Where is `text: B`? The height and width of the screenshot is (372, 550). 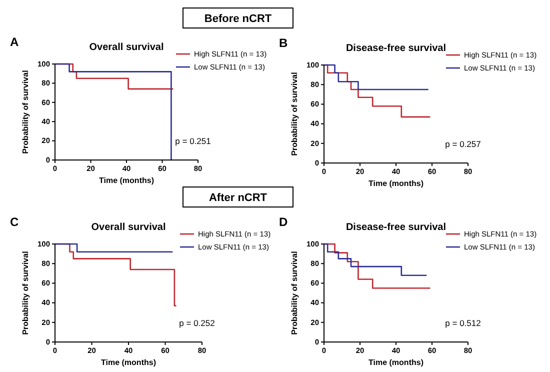 text: B is located at coordinates (283, 43).